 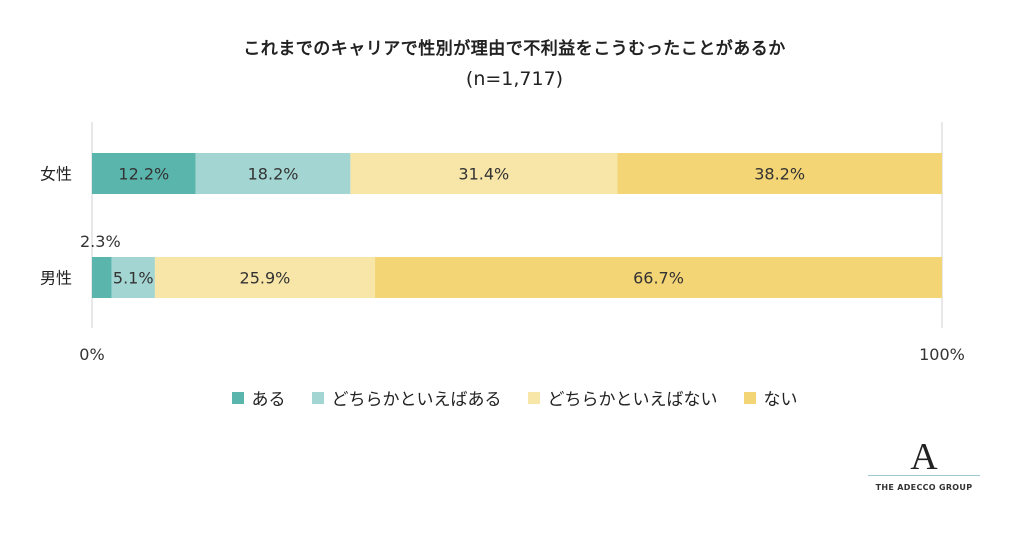 I want to click on data-label: 66.7%, so click(x=658, y=278).